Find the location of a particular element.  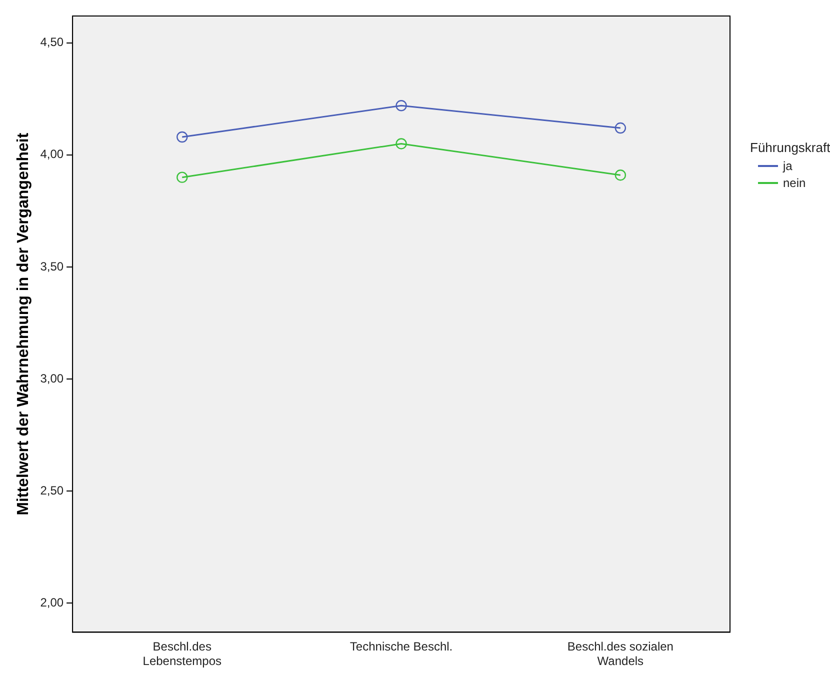

x-tick-label: Technische Beschl. is located at coordinates (401, 647).